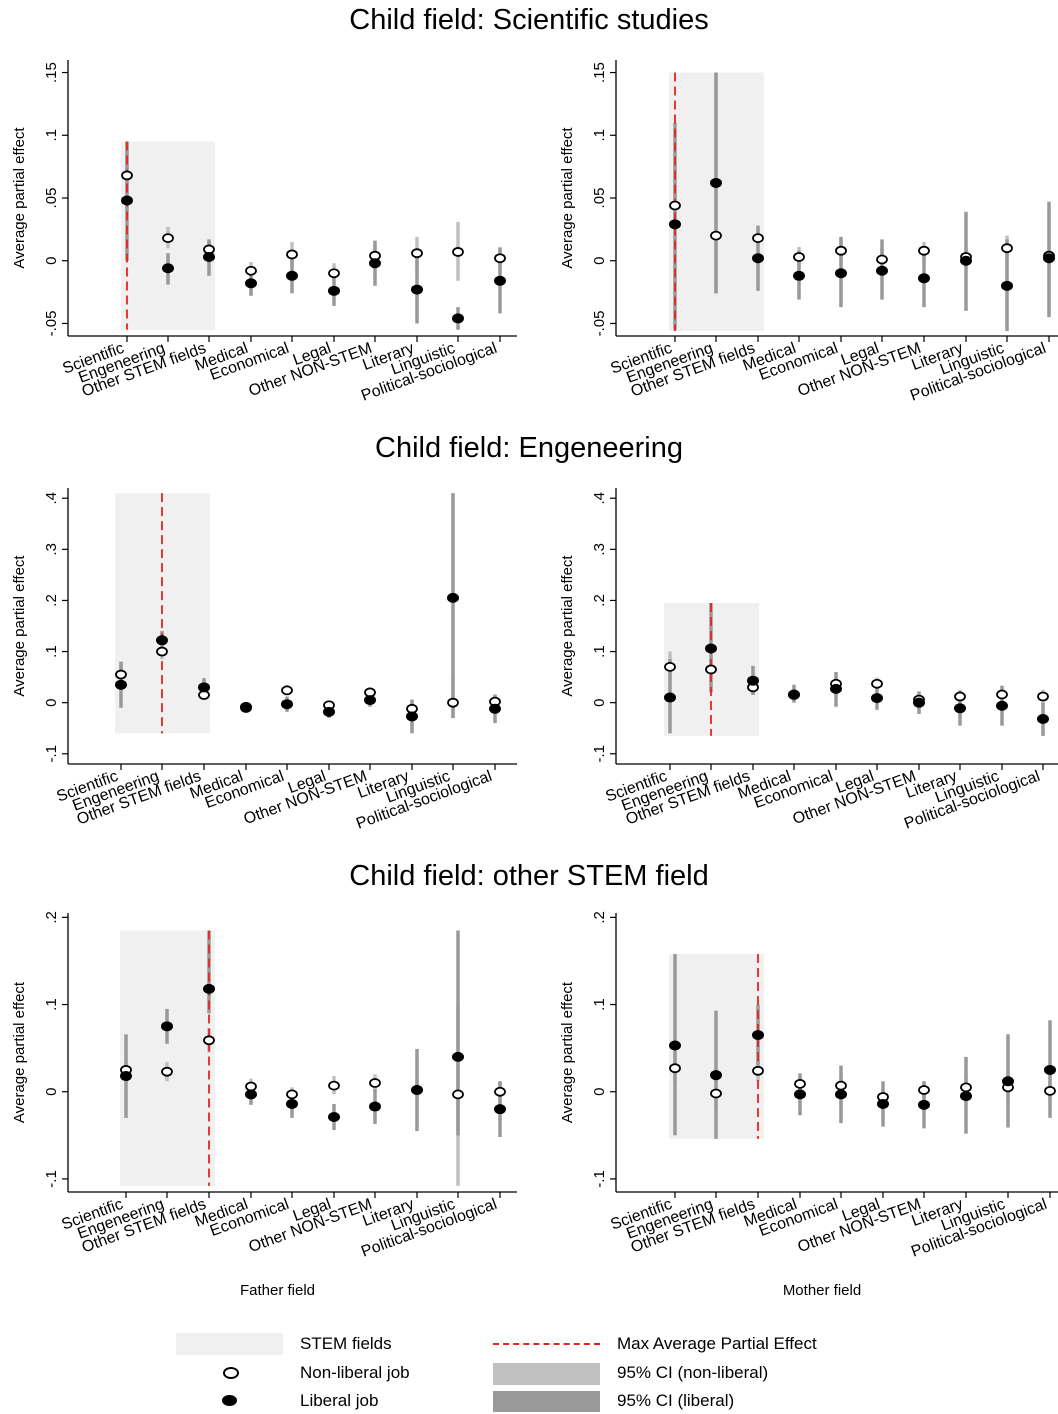 This screenshot has height=1414, width=1058. Describe the element at coordinates (229, 1400) in the screenshot. I see `legend-filled-marker-icon` at that location.